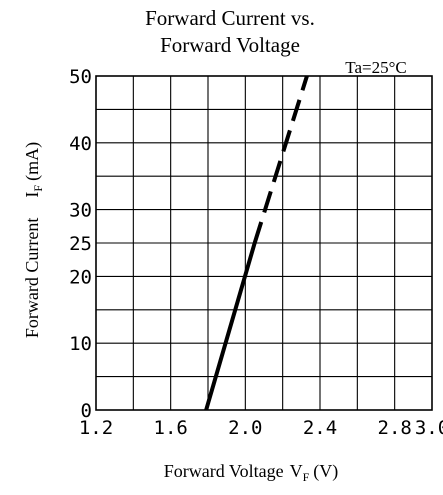 This screenshot has width=443, height=495. I want to click on x-axis-label-subscript: F, so click(306, 477).